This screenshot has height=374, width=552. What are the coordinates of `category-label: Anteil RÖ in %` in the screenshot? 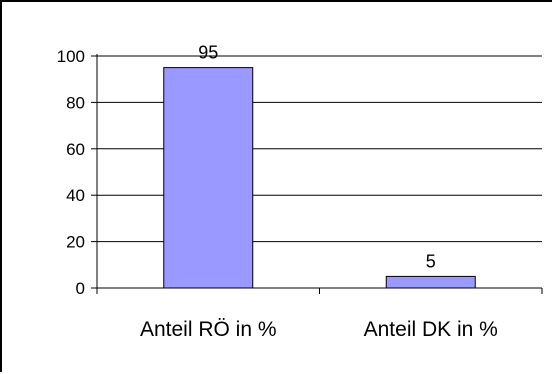 It's located at (208, 329).